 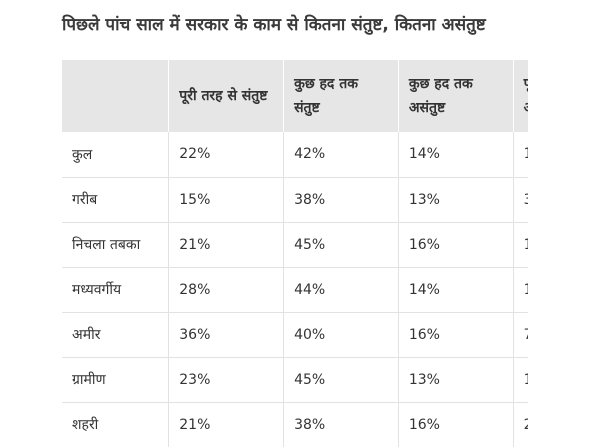 What do you see at coordinates (226, 96) in the screenshot?
I see `column-header: पूरी तरह से संतुष्ट` at bounding box center [226, 96].